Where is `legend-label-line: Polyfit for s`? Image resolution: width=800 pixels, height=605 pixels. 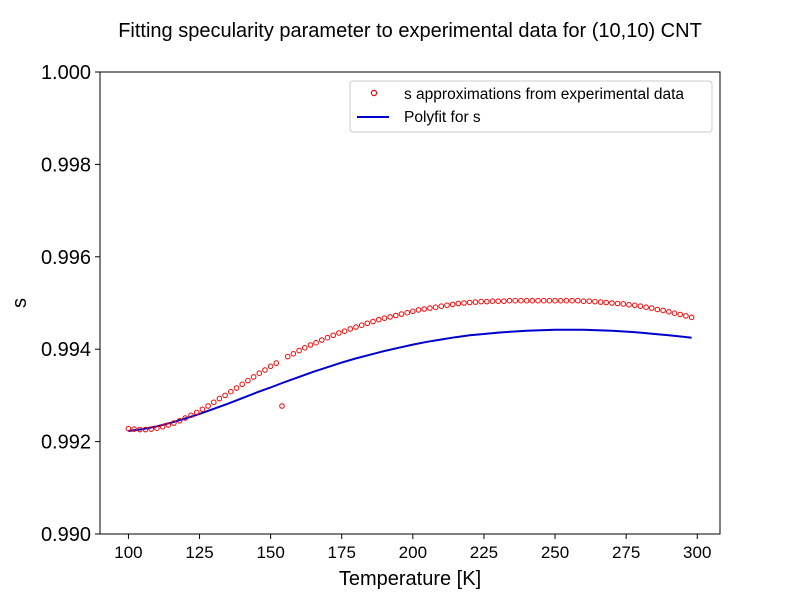
legend-label-line: Polyfit for s is located at coordinates (442, 117).